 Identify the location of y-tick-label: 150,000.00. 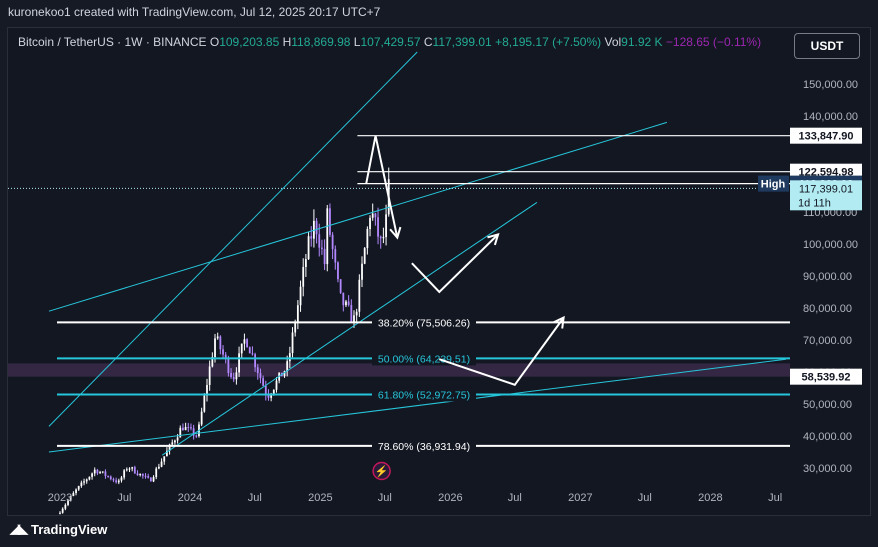
(830, 85).